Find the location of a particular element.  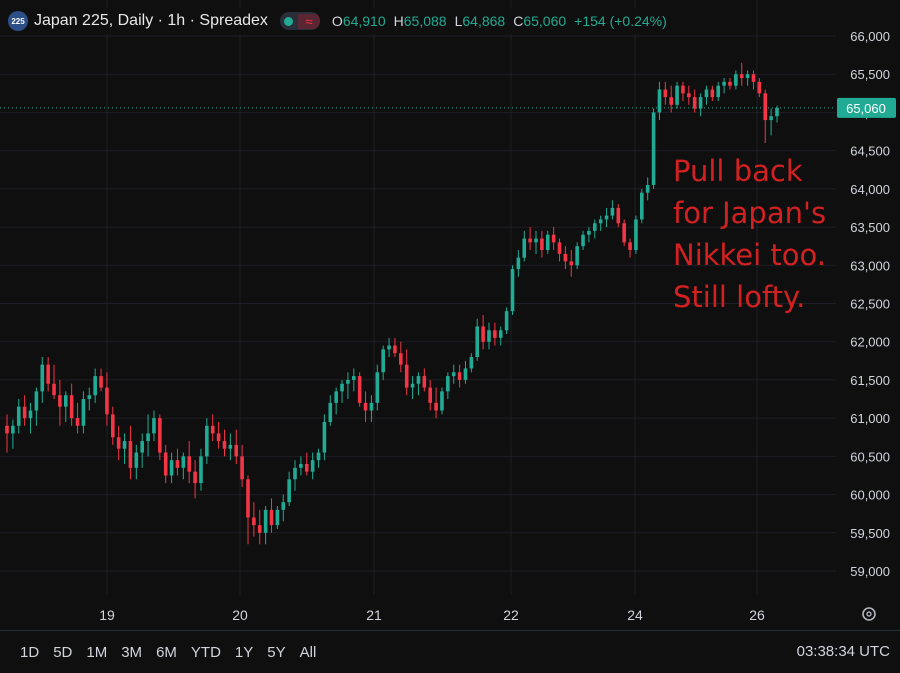

time-tick-label: 26 is located at coordinates (757, 615).